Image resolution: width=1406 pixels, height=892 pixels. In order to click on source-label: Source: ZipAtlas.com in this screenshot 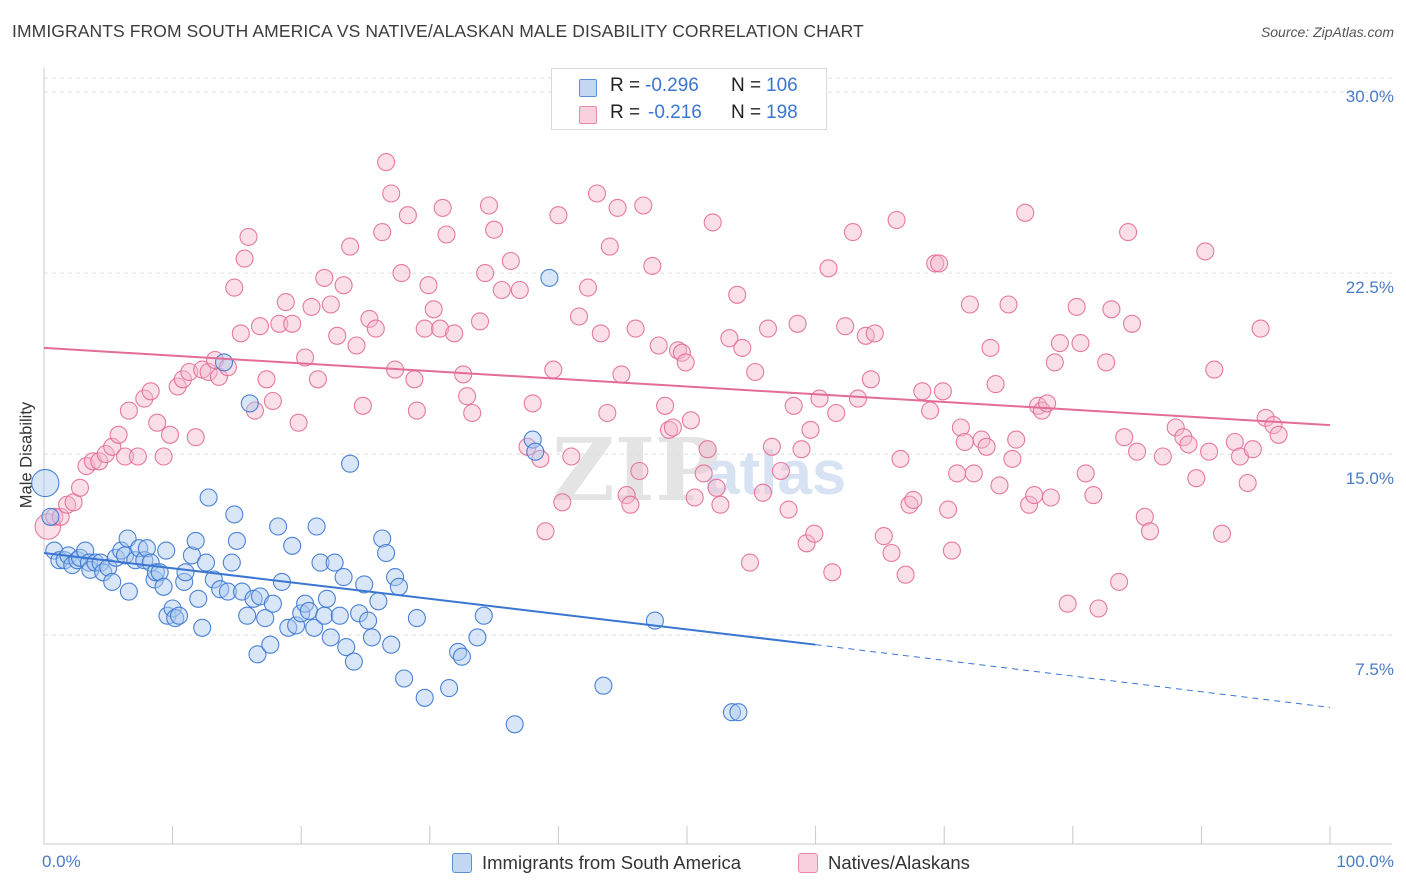, I will do `click(1327, 32)`.